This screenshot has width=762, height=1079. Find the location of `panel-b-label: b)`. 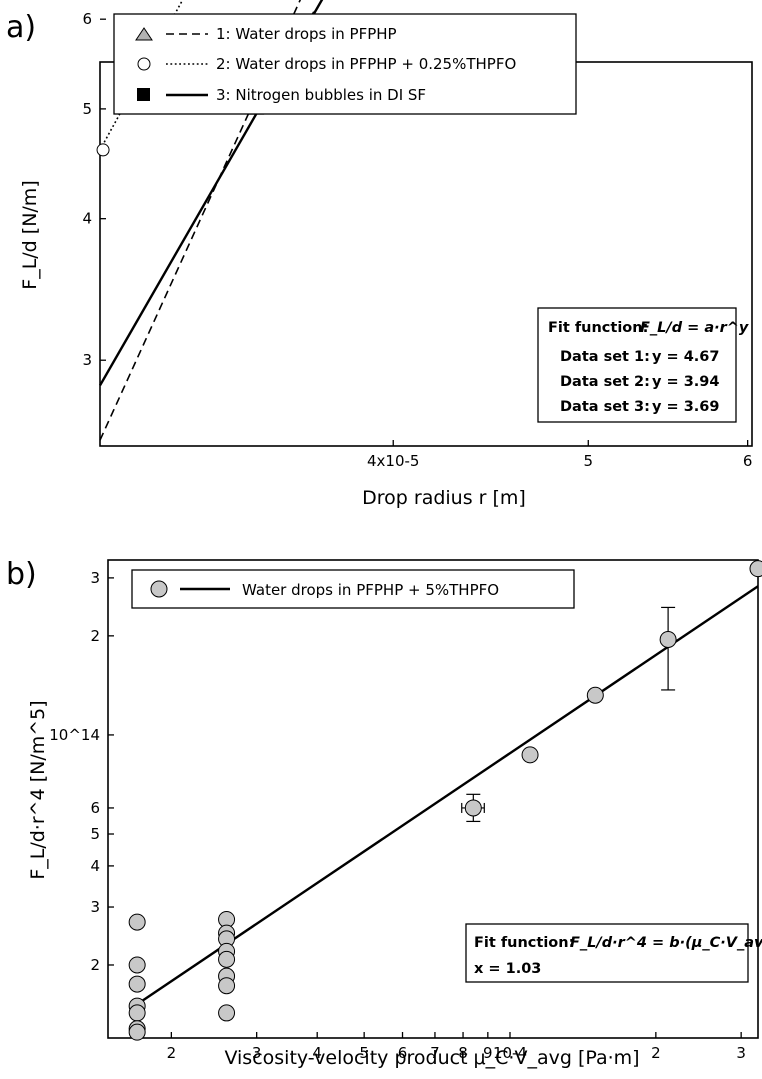

panel-b-label: b) is located at coordinates (21, 574).